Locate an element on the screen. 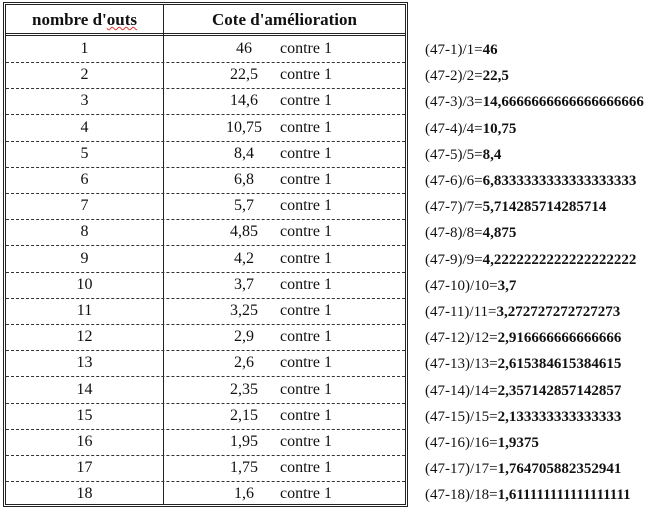  odds-value: 2,35 is located at coordinates (244, 389).